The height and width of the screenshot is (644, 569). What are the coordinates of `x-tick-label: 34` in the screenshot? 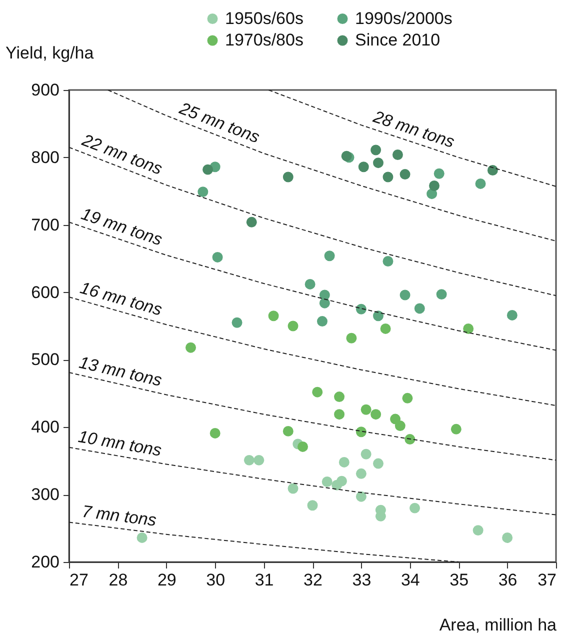 It's located at (410, 580).